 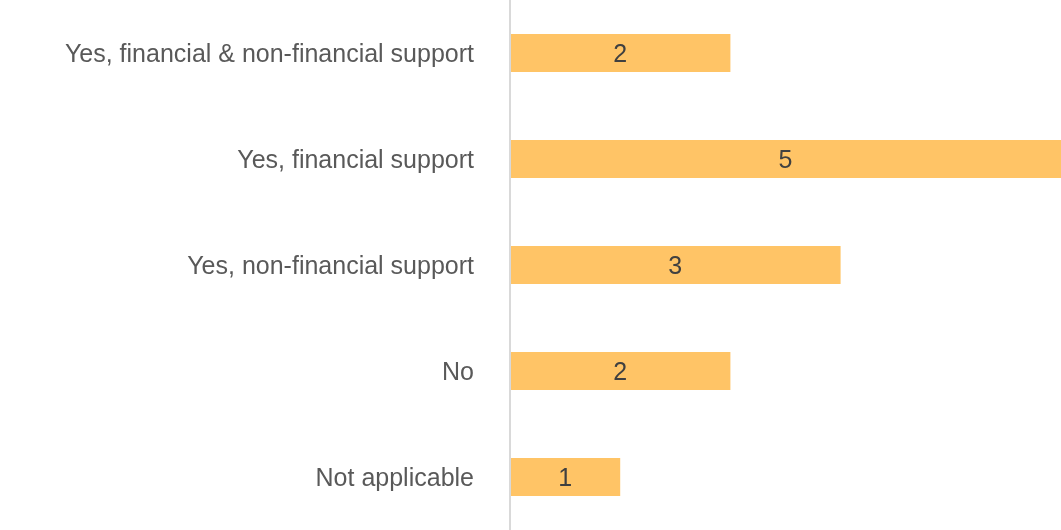 I want to click on y-tick-label: No, so click(x=458, y=370).